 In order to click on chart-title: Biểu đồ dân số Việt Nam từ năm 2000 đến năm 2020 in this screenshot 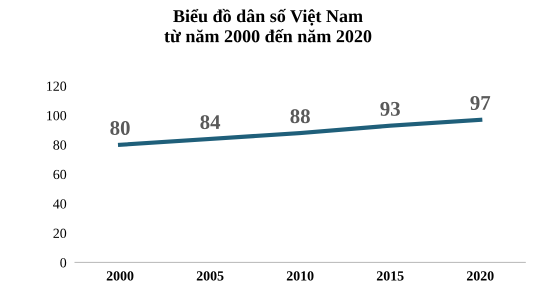, I will do `click(268, 25)`.